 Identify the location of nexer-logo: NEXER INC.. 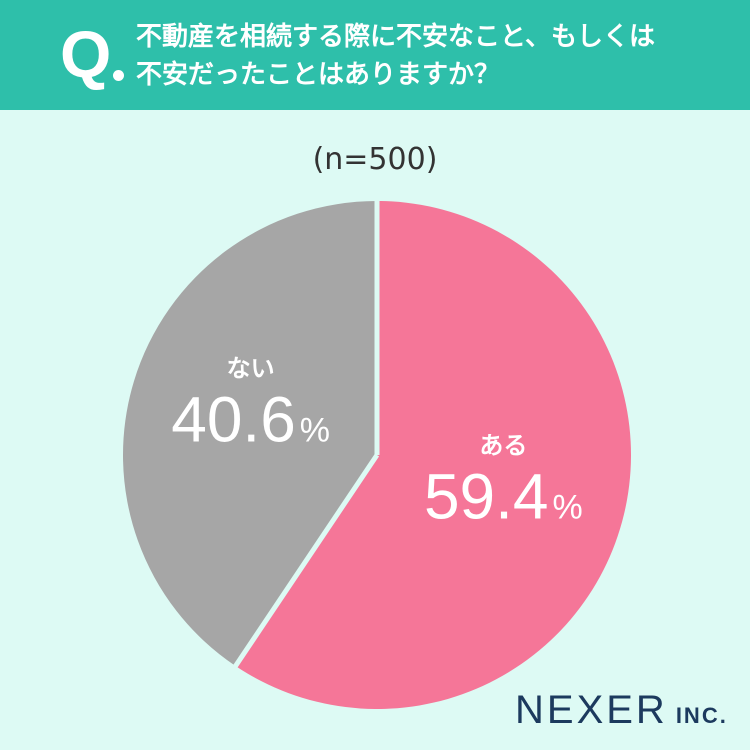
(621, 710).